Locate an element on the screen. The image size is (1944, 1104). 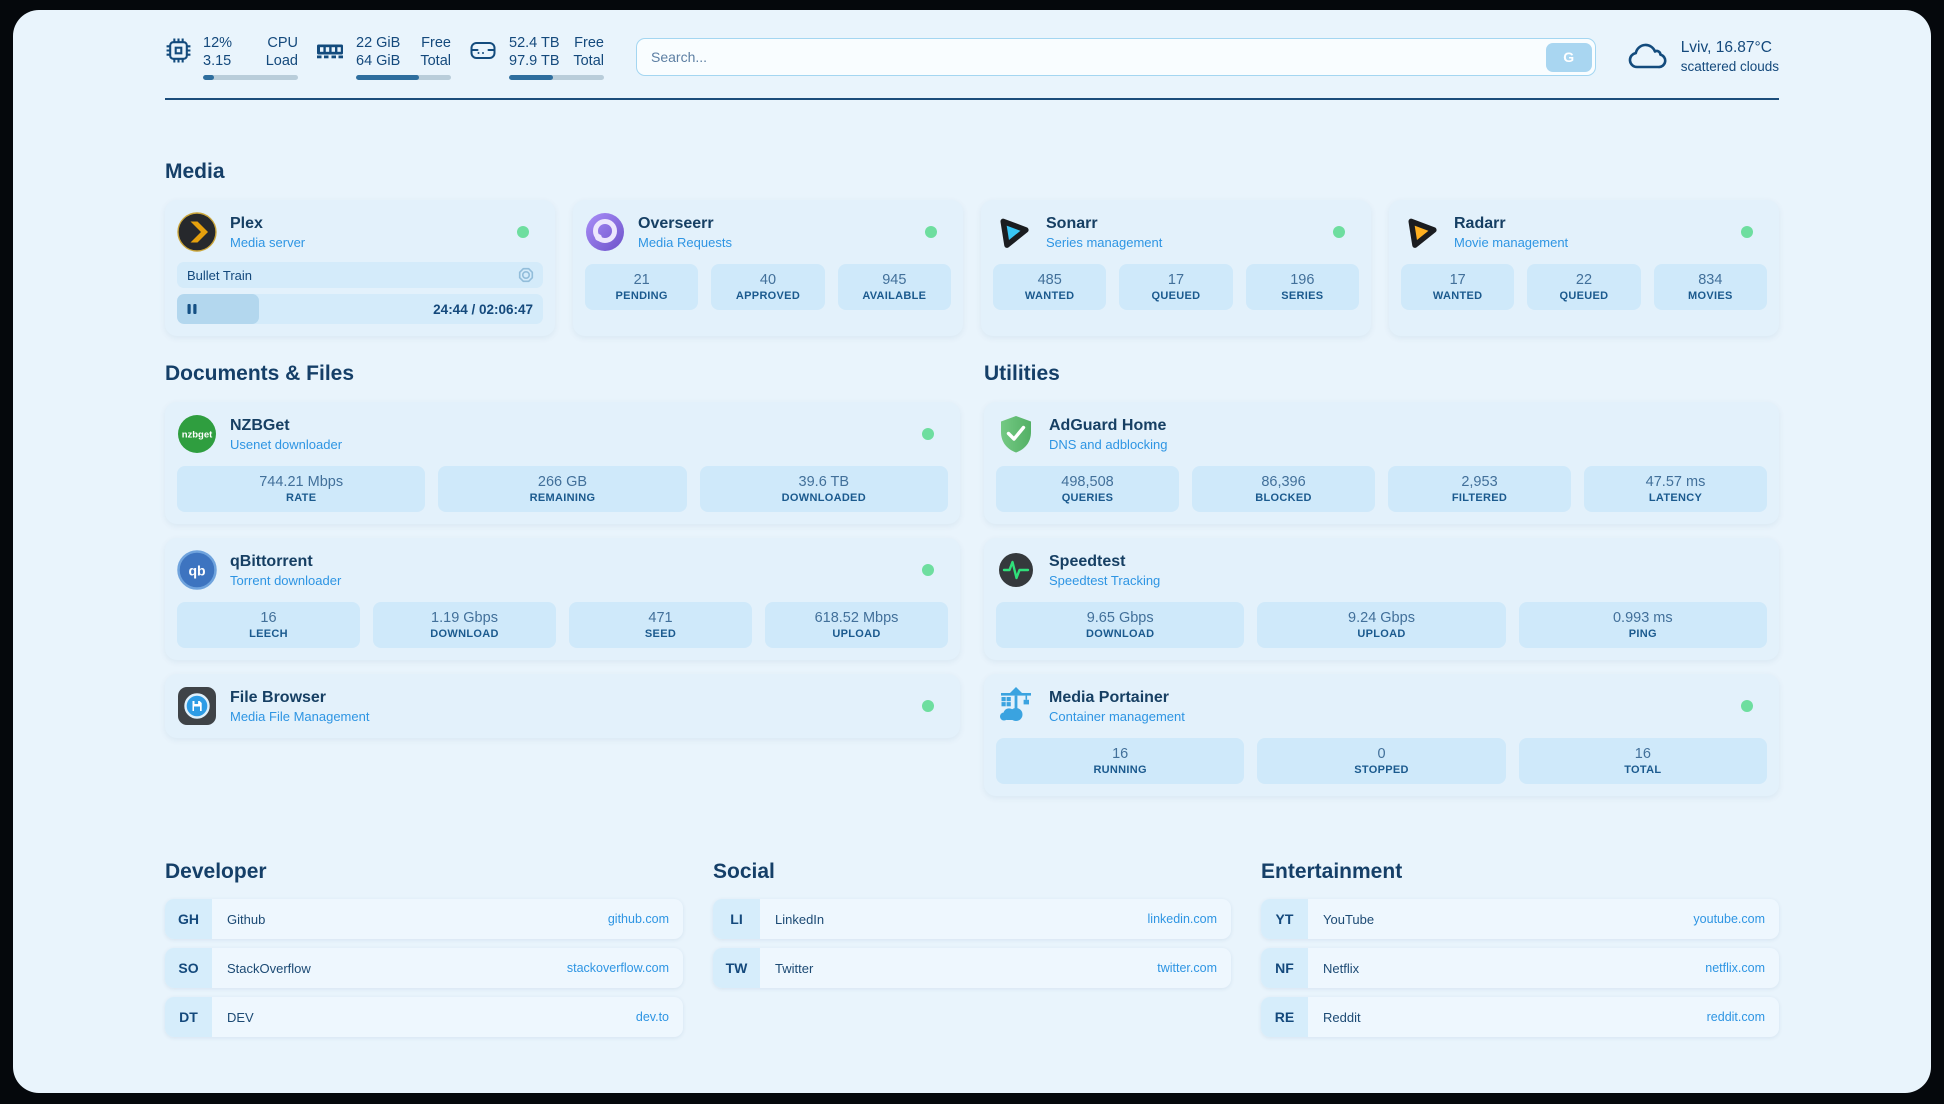
disk-icon is located at coordinates (483, 50).